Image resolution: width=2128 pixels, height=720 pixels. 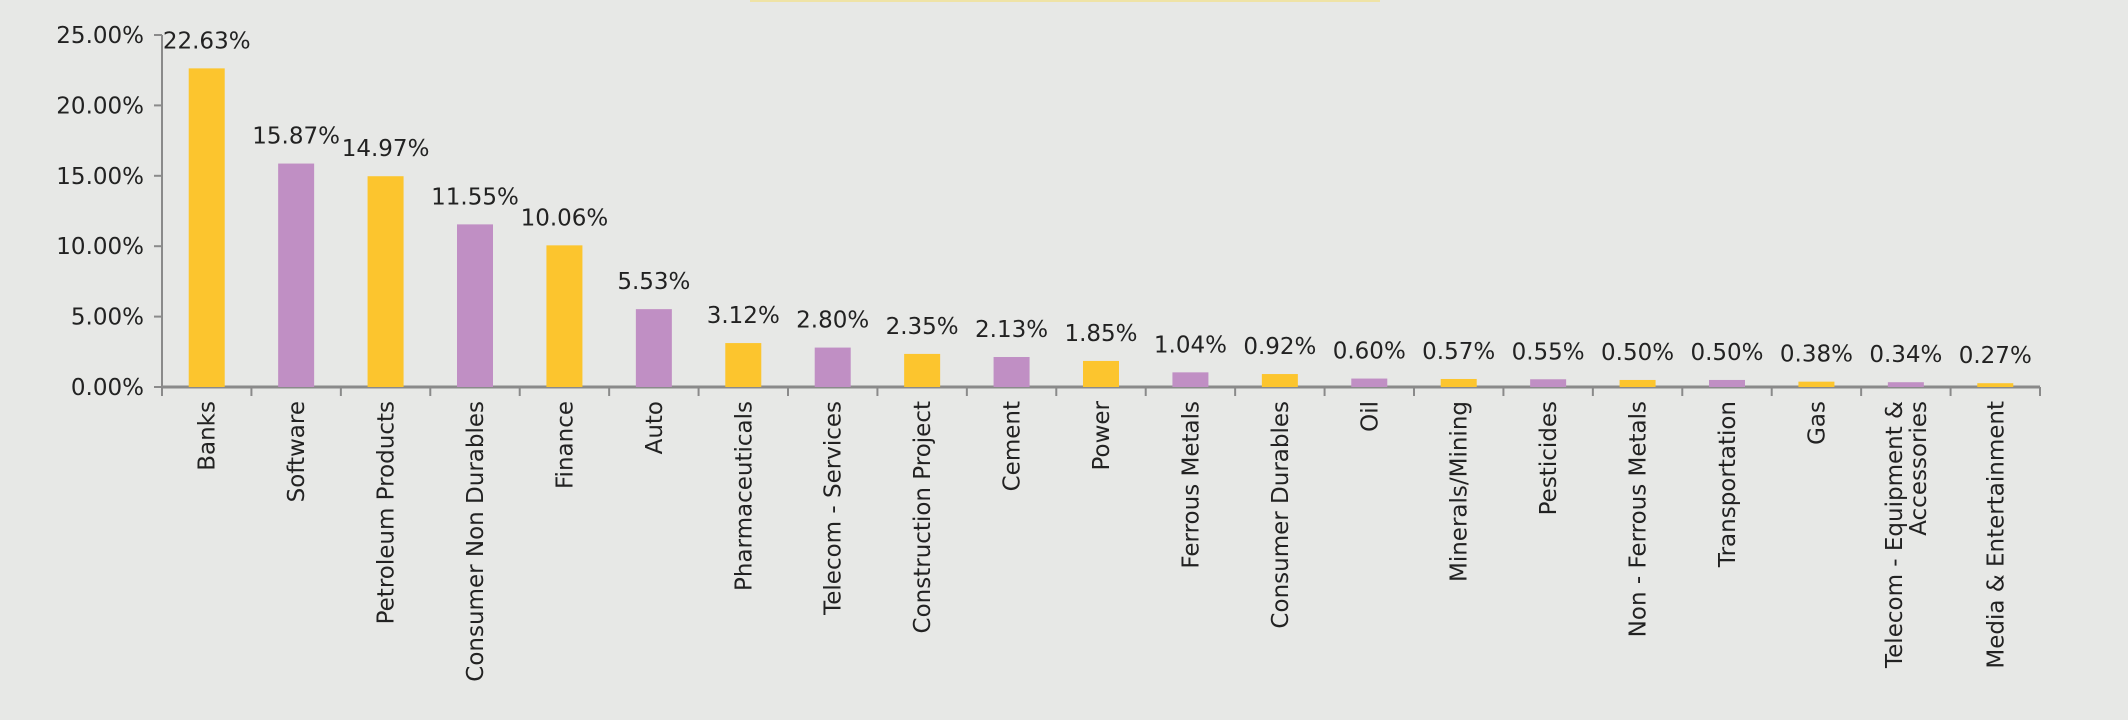 What do you see at coordinates (386, 149) in the screenshot?
I see `data-label: 14.97%` at bounding box center [386, 149].